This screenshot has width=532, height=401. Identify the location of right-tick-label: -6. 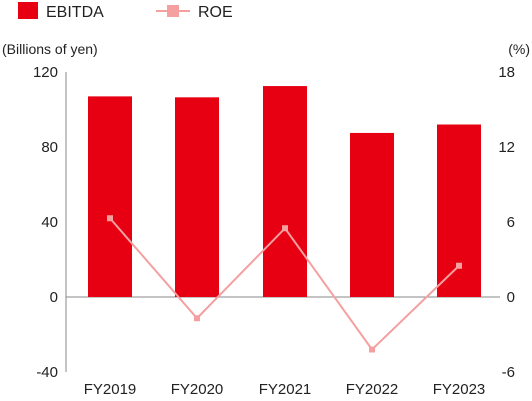
(508, 372).